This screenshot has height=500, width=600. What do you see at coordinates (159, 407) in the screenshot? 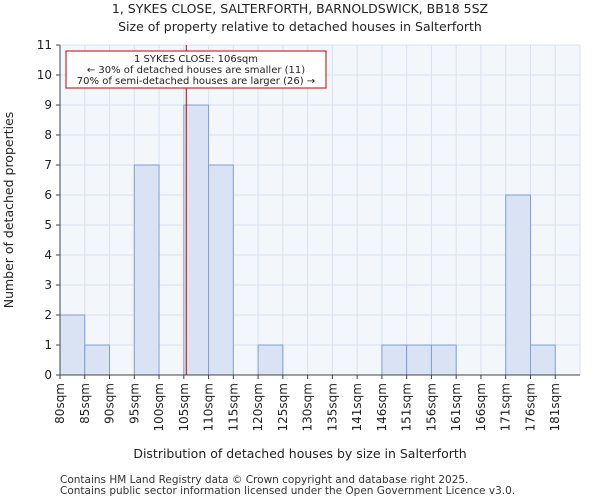
I see `x-tick-label: 100sqm` at bounding box center [159, 407].